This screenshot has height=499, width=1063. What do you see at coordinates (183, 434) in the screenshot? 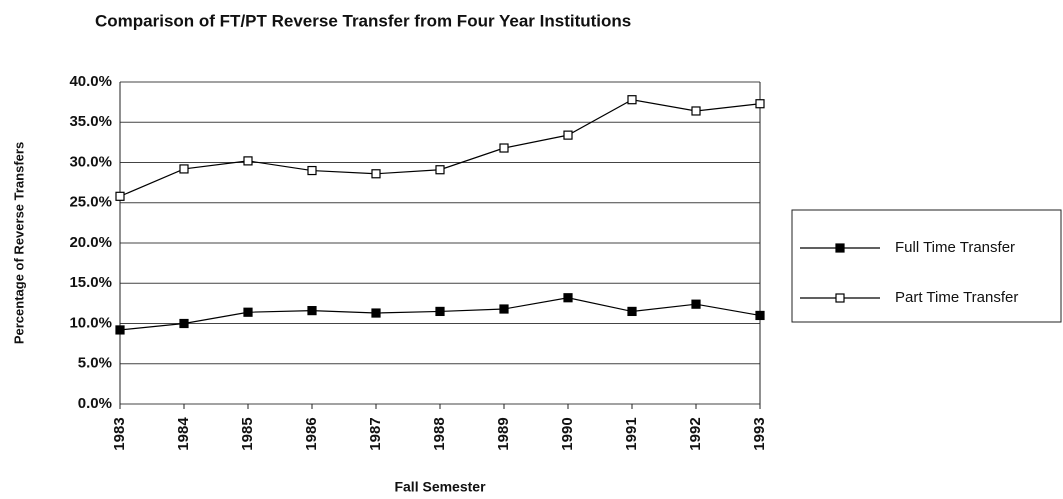
I see `x-tick-label: 1984` at bounding box center [183, 434].